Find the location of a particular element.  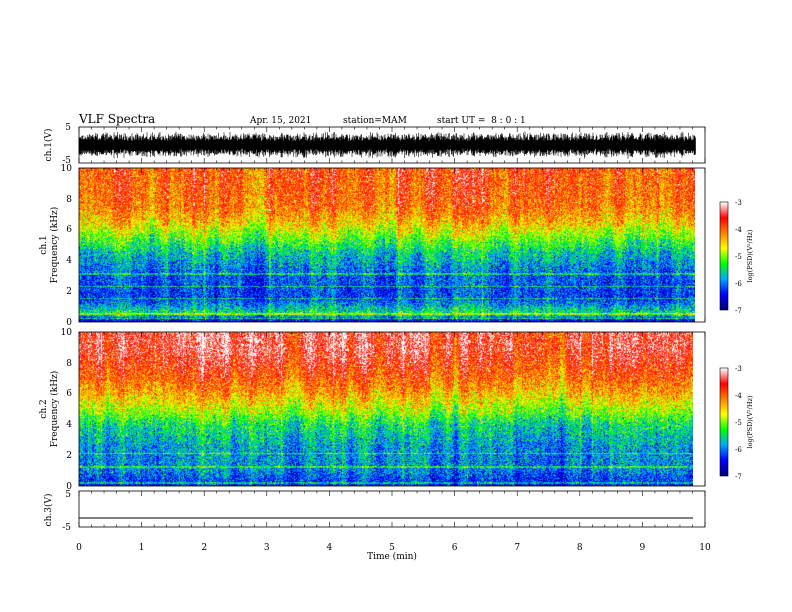

ch1-cb-tick-m5: -5 is located at coordinates (738, 257).